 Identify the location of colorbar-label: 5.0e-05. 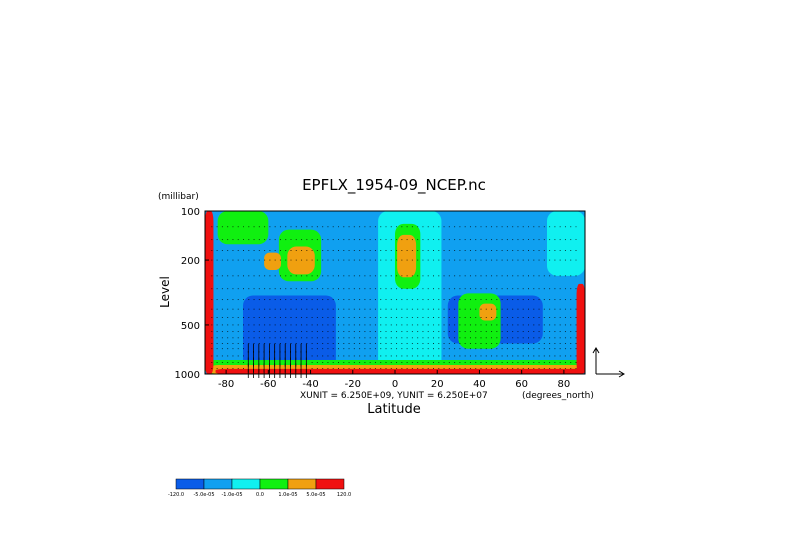
(315, 495).